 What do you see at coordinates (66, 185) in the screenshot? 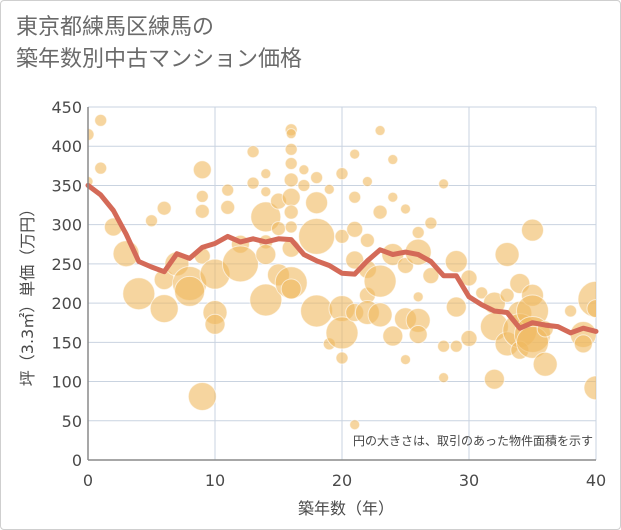
I see `y-tick-label: 350` at bounding box center [66, 185].